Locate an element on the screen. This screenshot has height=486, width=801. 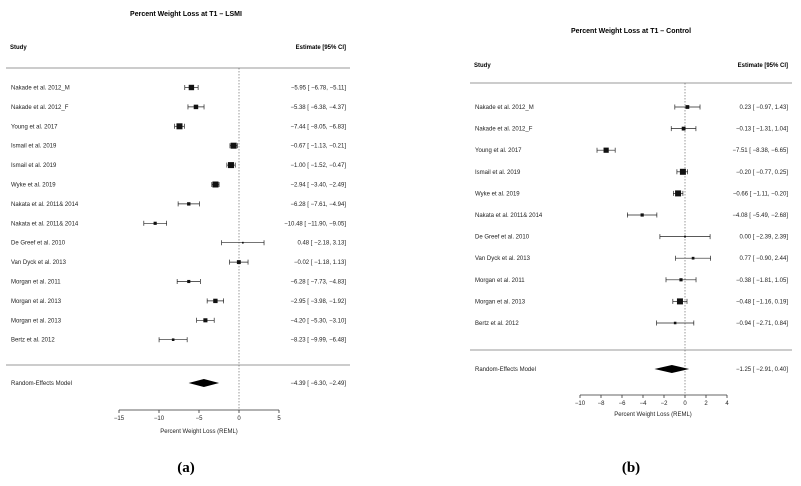
estimate-text: −5.38 [ −6.38, −4.37] is located at coordinates (318, 108).